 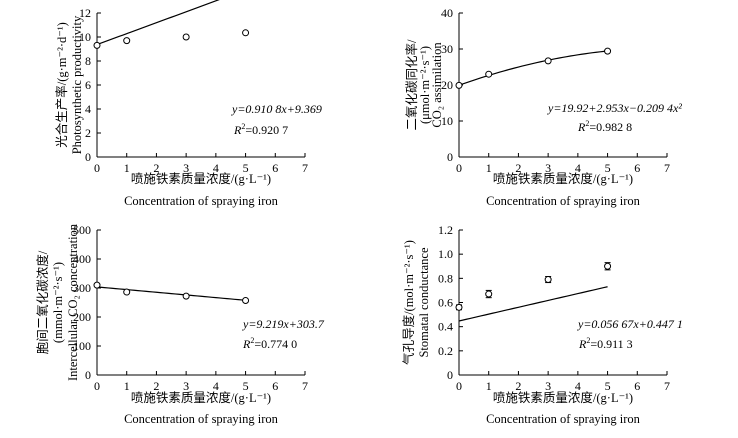 What do you see at coordinates (630, 324) in the screenshot?
I see `fit-equation: y=0.056 67x+0.447 1` at bounding box center [630, 324].